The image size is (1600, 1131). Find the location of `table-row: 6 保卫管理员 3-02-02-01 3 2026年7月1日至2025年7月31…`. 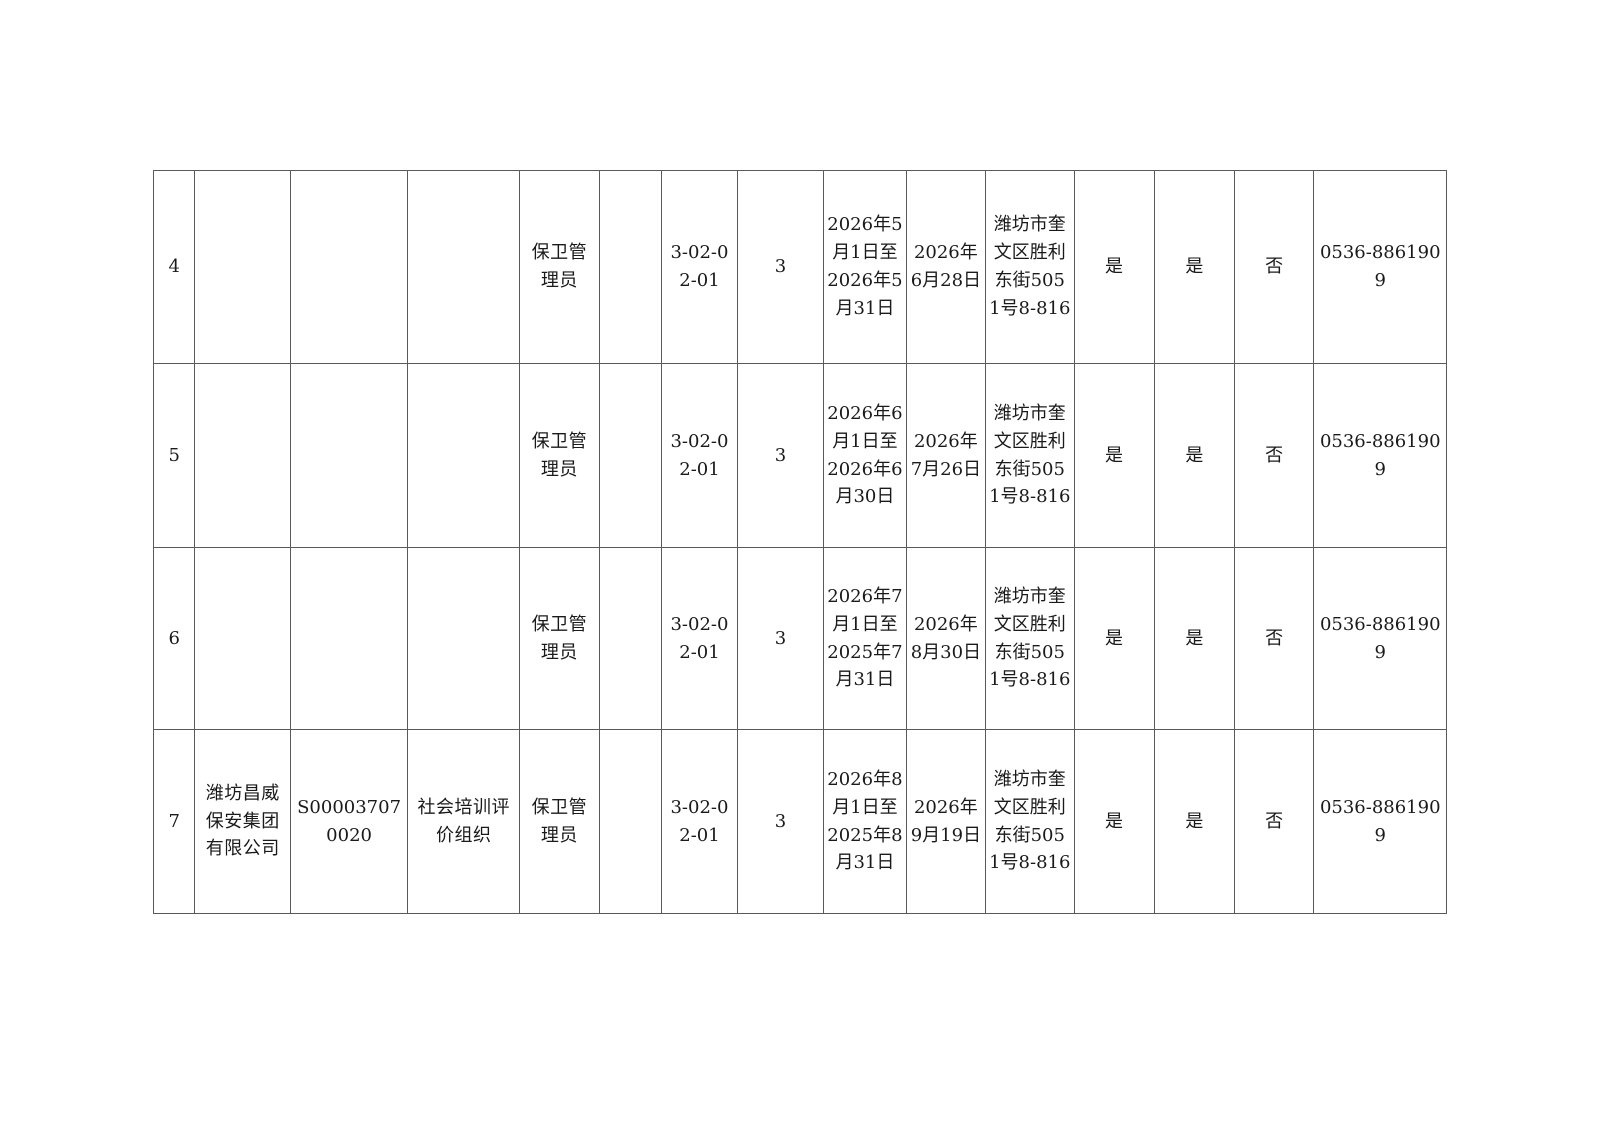

table-row: 6 保卫管理员 3-02-02-01 3 2026年7月1日至2025年7月31… is located at coordinates (799, 638).